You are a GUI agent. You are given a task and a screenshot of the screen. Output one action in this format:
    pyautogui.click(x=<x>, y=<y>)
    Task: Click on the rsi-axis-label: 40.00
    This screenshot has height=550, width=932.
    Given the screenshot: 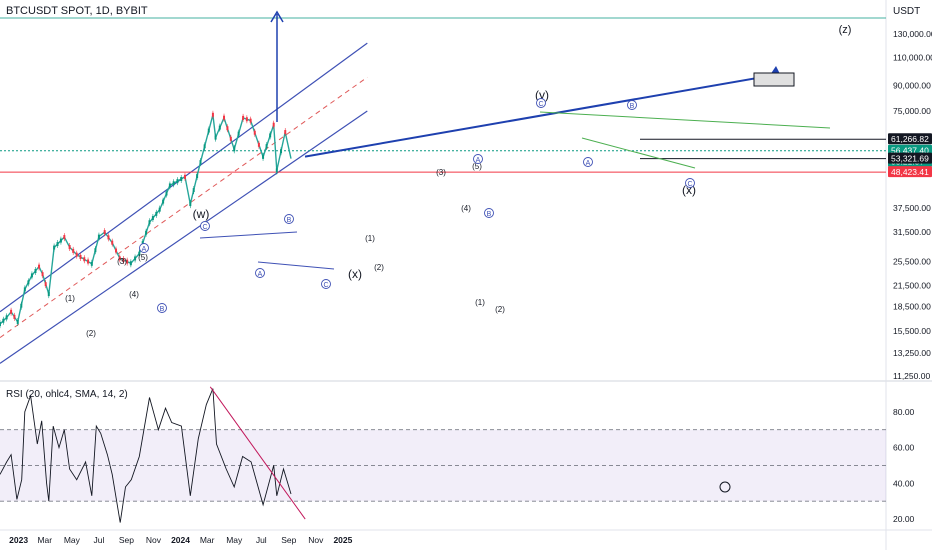 What is the action you would take?
    pyautogui.click(x=904, y=483)
    